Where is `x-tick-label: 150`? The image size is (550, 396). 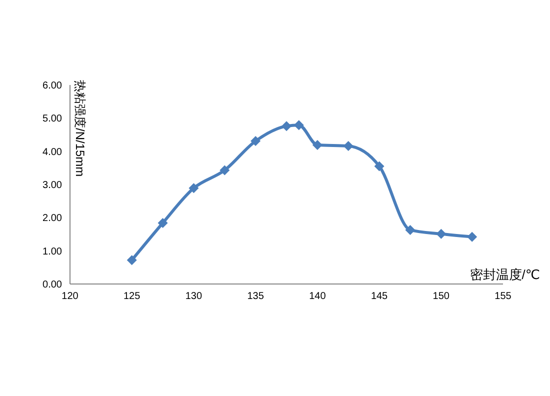 x-tick-label: 150 is located at coordinates (441, 296).